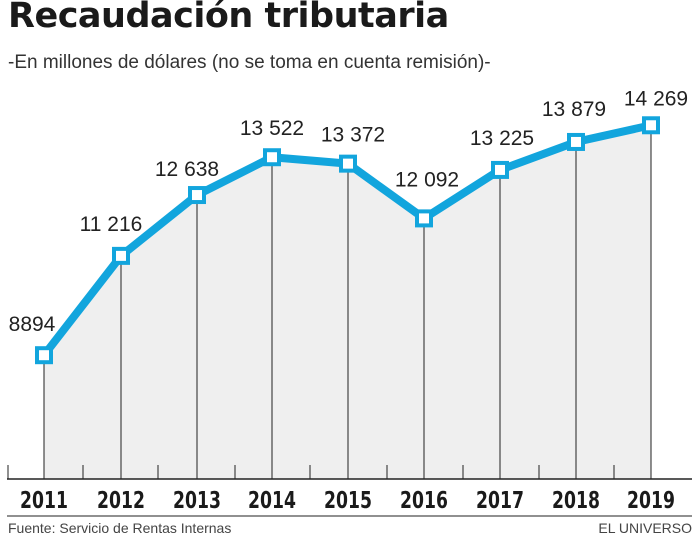 The height and width of the screenshot is (542, 700). I want to click on source-note: Fuente: Servicio de Rentas Internas, so click(120, 528).